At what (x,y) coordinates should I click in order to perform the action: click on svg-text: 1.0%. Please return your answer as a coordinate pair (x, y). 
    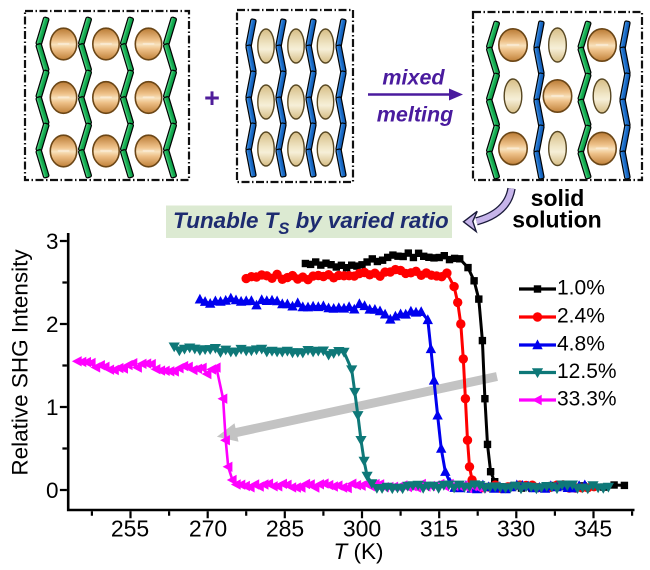
    Looking at the image, I should click on (581, 288).